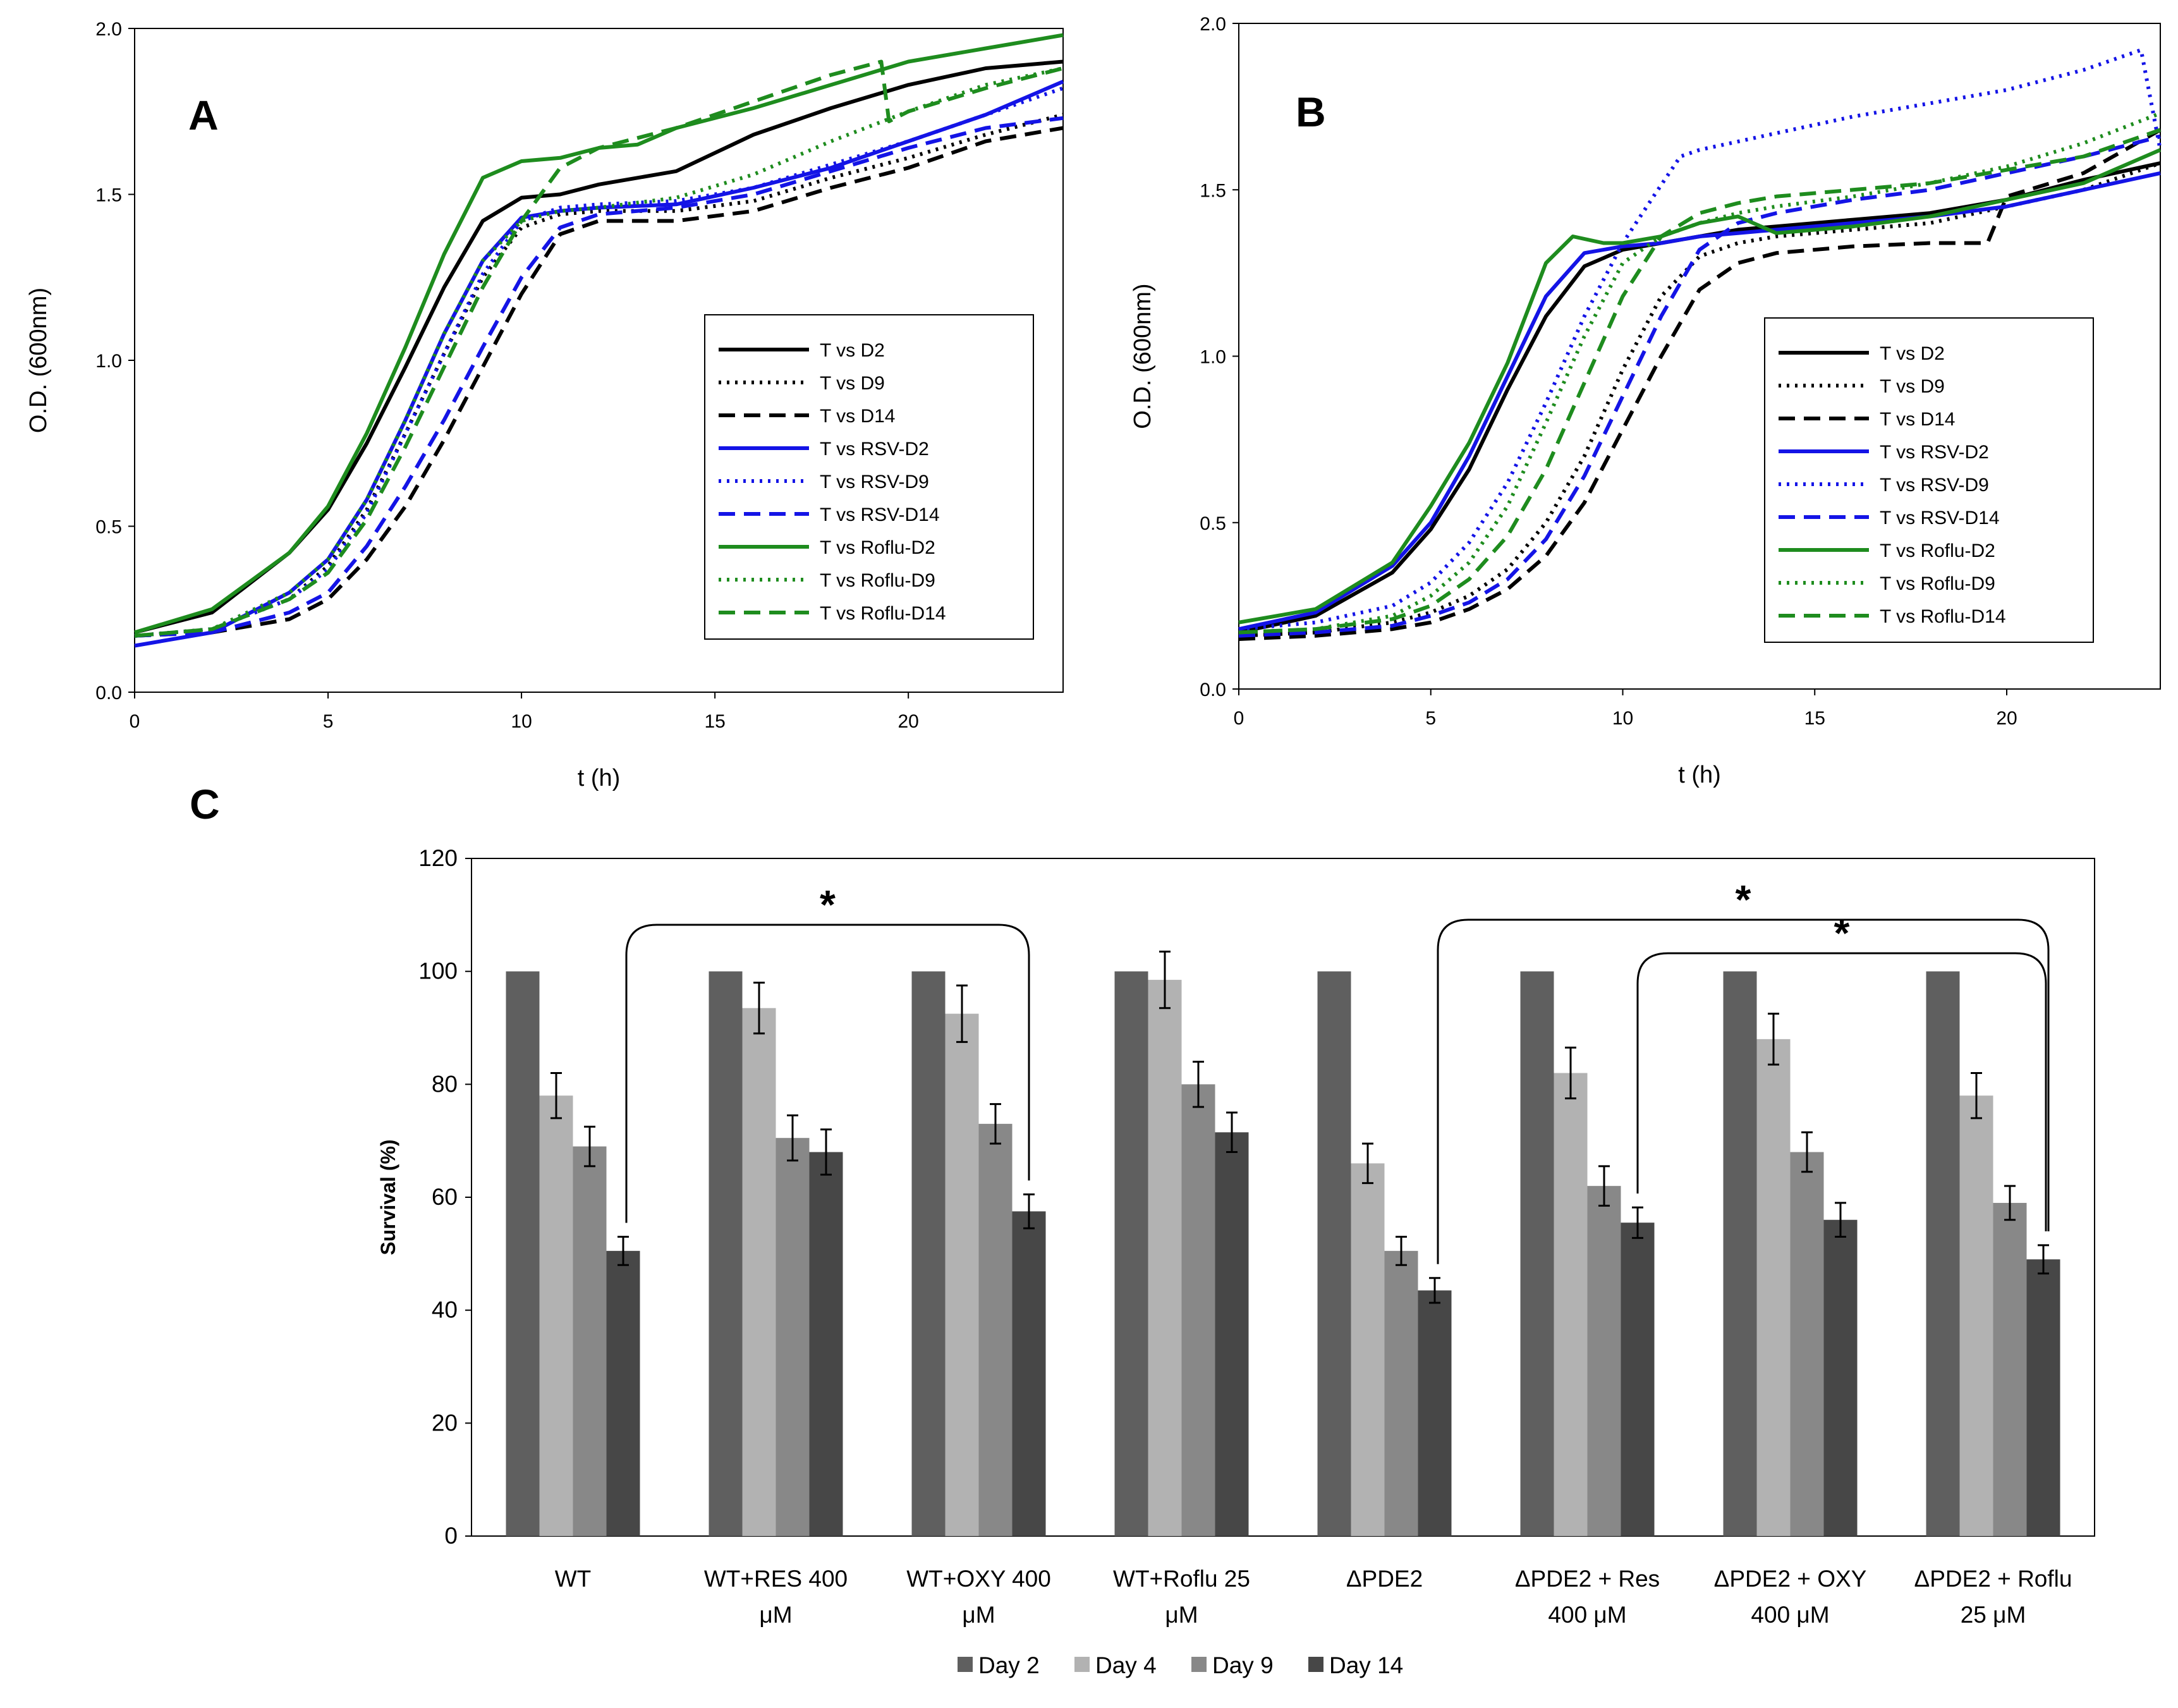  I want to click on panel-a-x-axis-title: t (h), so click(600, 778).